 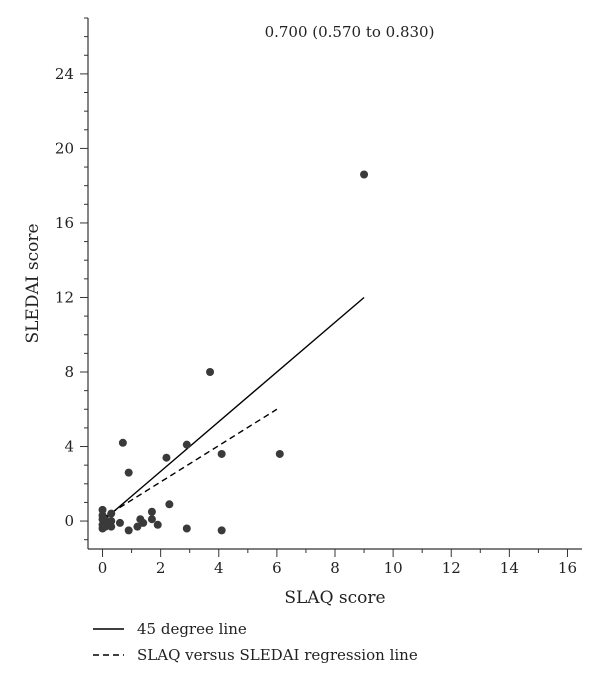 What do you see at coordinates (509, 568) in the screenshot?
I see `x-tick-label: 14` at bounding box center [509, 568].